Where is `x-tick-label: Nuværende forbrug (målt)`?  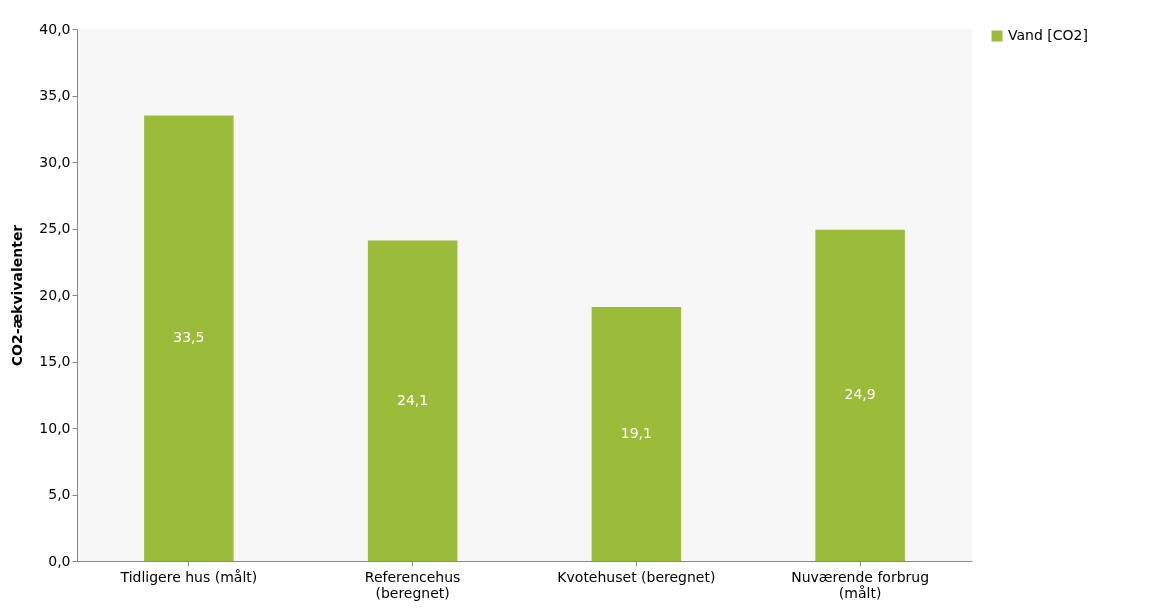
x-tick-label: Nuværende forbrug (målt) is located at coordinates (860, 584).